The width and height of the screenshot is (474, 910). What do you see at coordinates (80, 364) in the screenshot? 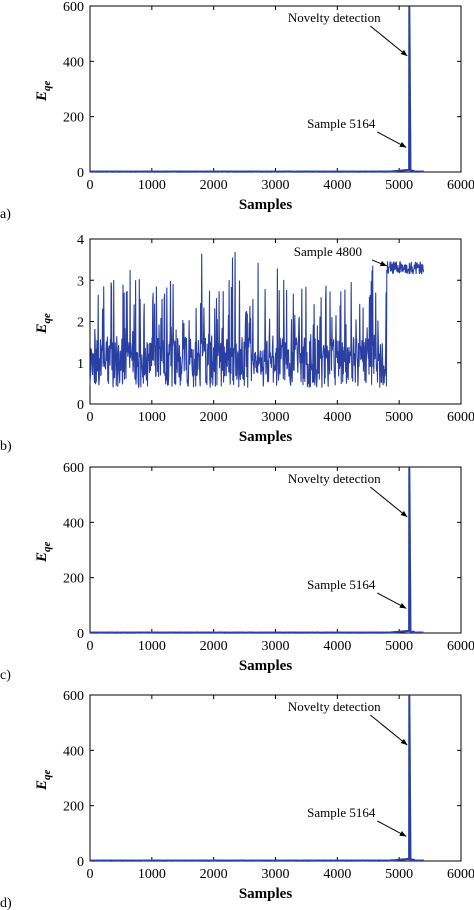
I see `y-tick-label: 1` at bounding box center [80, 364].